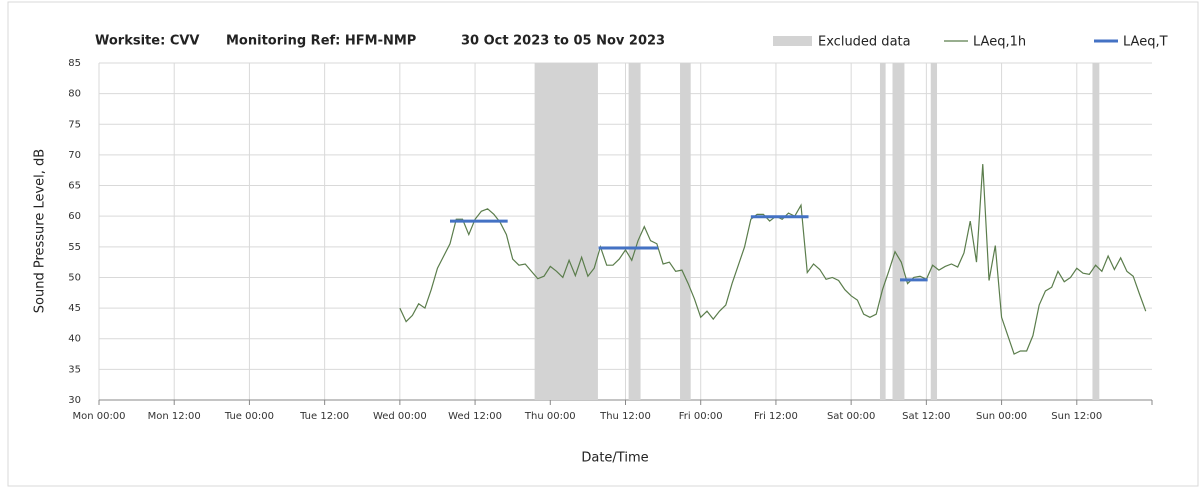 Image resolution: width=1203 pixels, height=494 pixels. What do you see at coordinates (321, 41) in the screenshot?
I see `chart-title: Monitoring Ref: HFM-NMP` at bounding box center [321, 41].